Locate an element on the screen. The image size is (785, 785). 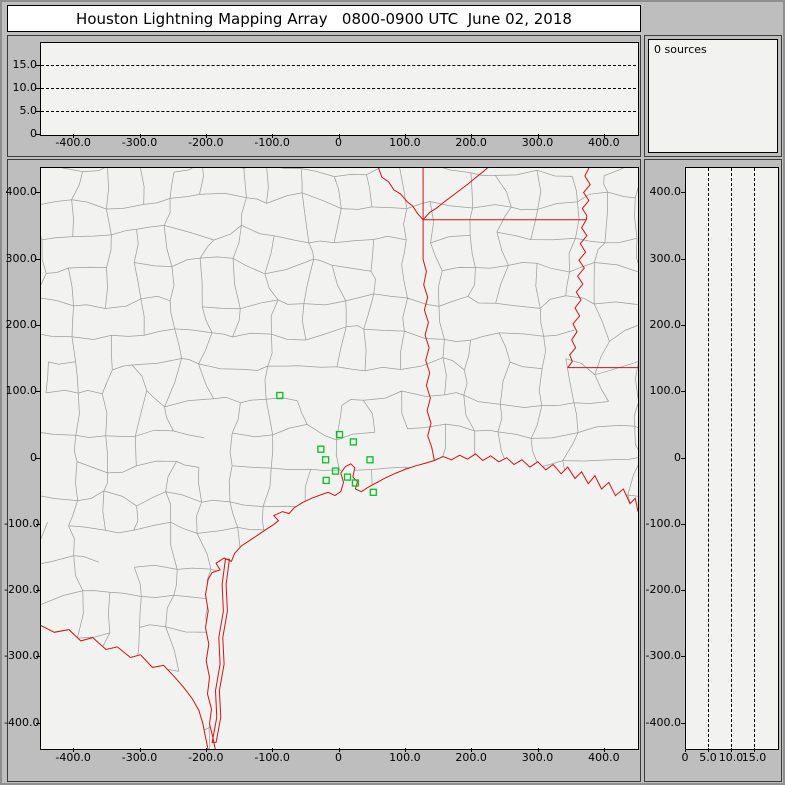
altitude-vs-eastwest-plot is located at coordinates (339, 89).